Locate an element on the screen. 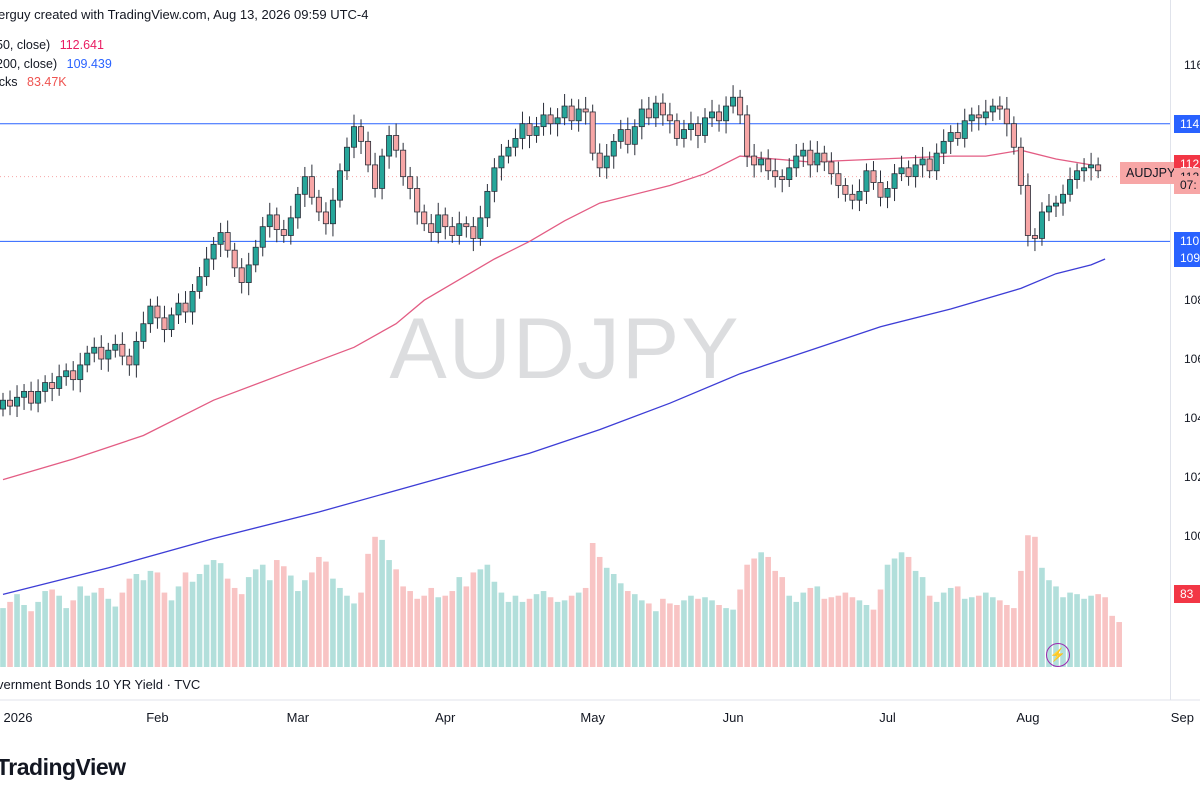 The height and width of the screenshot is (800, 1200). legend-ma200-label: 200, close) is located at coordinates (29, 64).